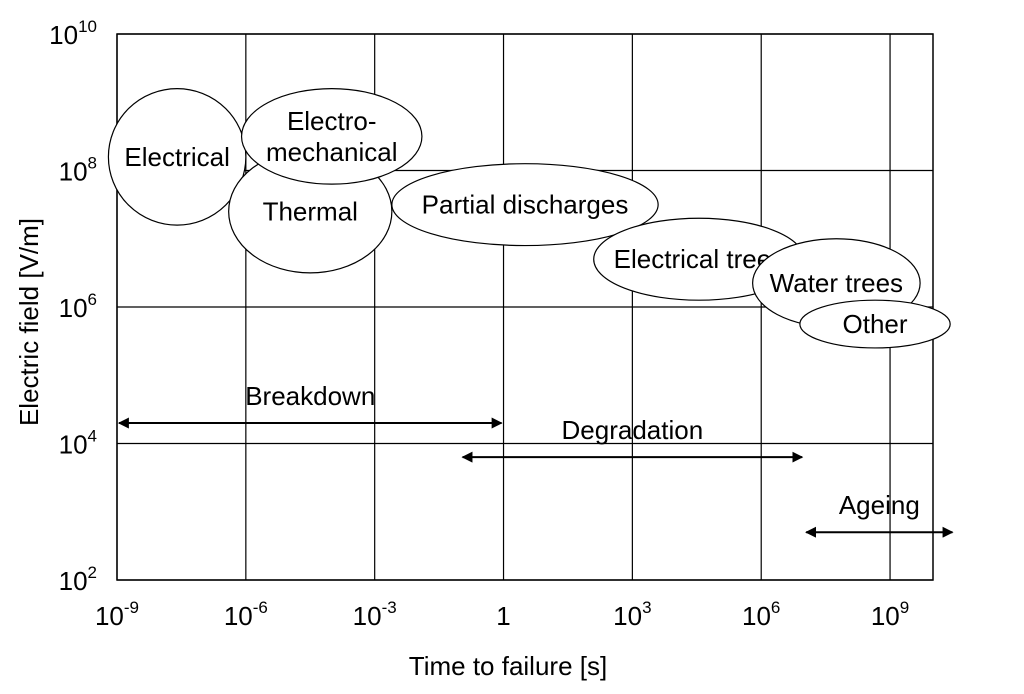 The width and height of the screenshot is (1024, 694). What do you see at coordinates (836, 283) in the screenshot?
I see `region-label: Water trees` at bounding box center [836, 283].